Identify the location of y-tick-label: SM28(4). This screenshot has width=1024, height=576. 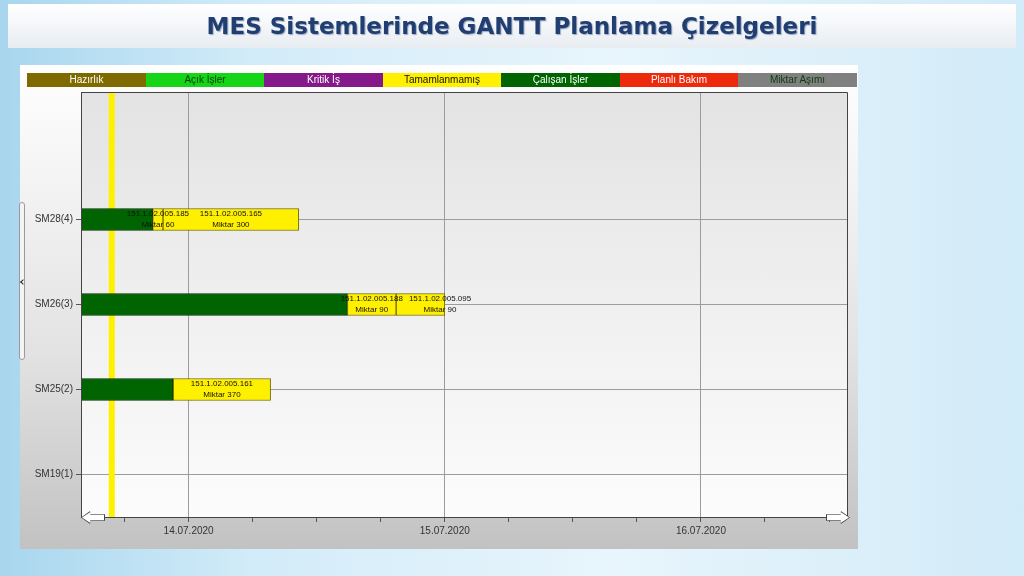
(53, 219).